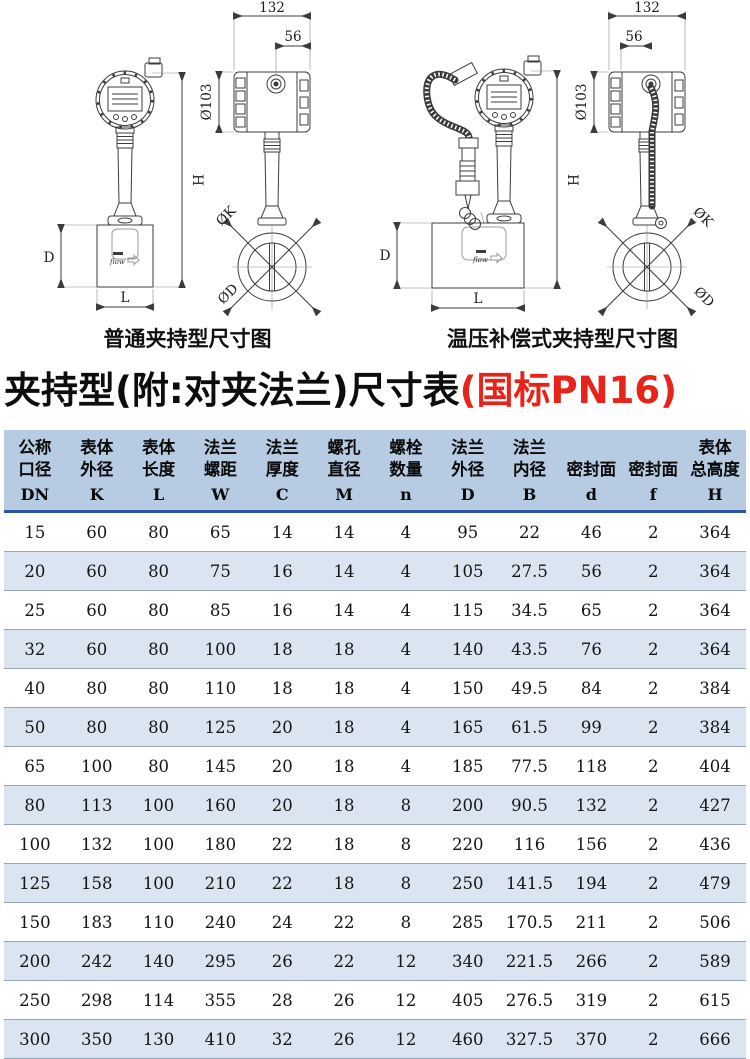 This screenshot has height=1059, width=750. I want to click on table-cell: 150, so click(467, 688).